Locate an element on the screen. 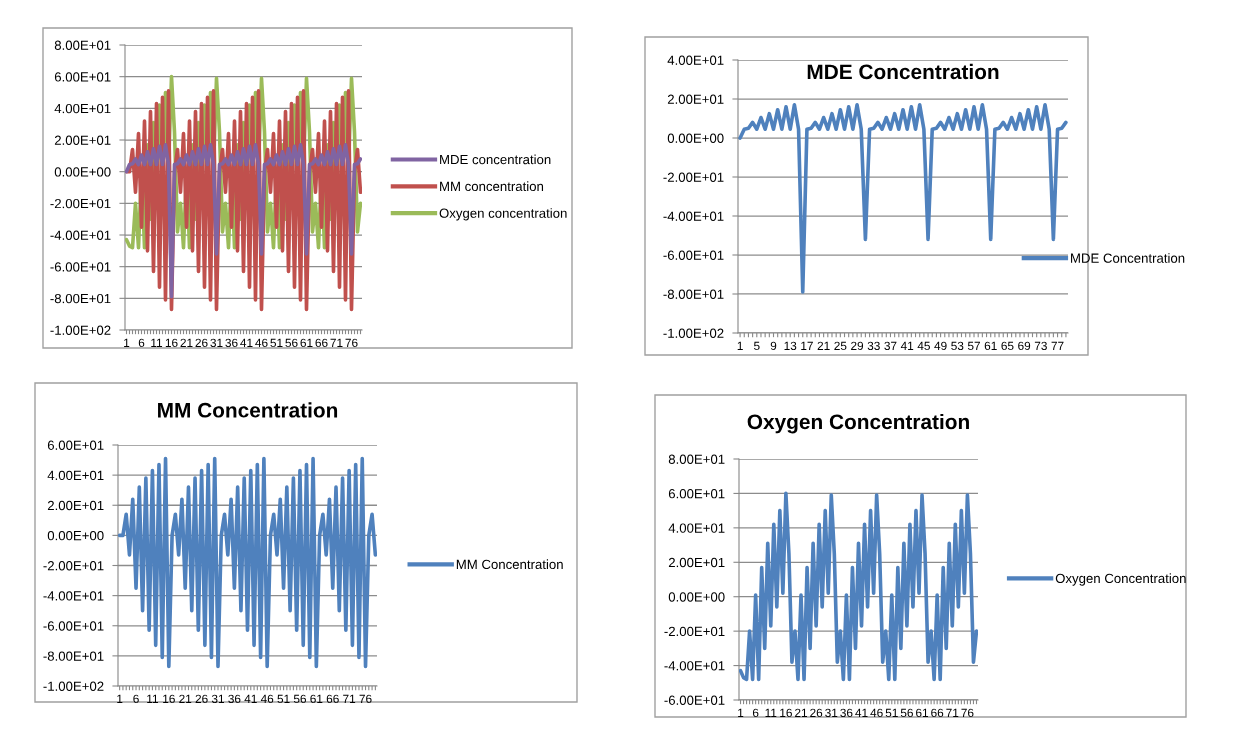 This screenshot has width=1248, height=755. x-tick-label: 53 is located at coordinates (957, 345).